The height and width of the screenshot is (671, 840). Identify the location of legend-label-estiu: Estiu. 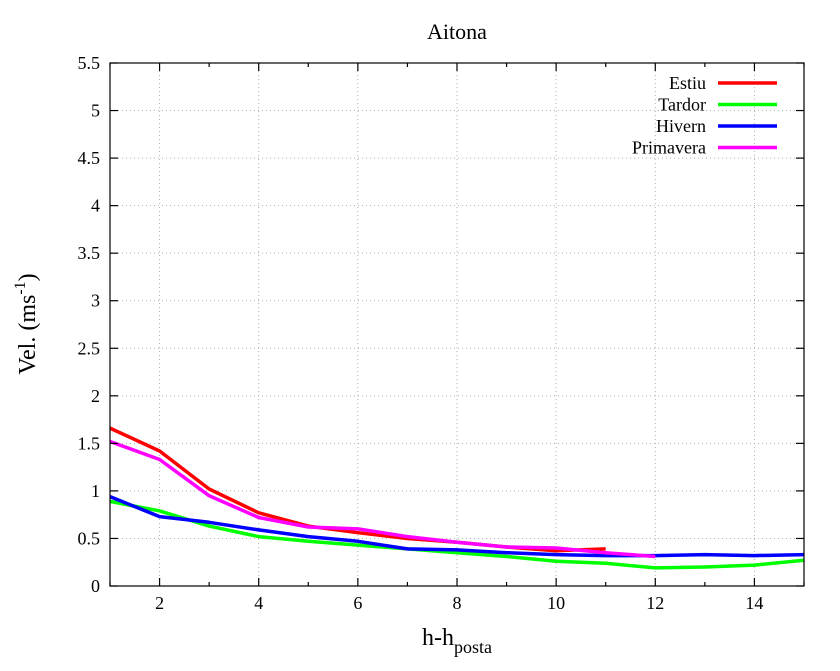
(687, 83).